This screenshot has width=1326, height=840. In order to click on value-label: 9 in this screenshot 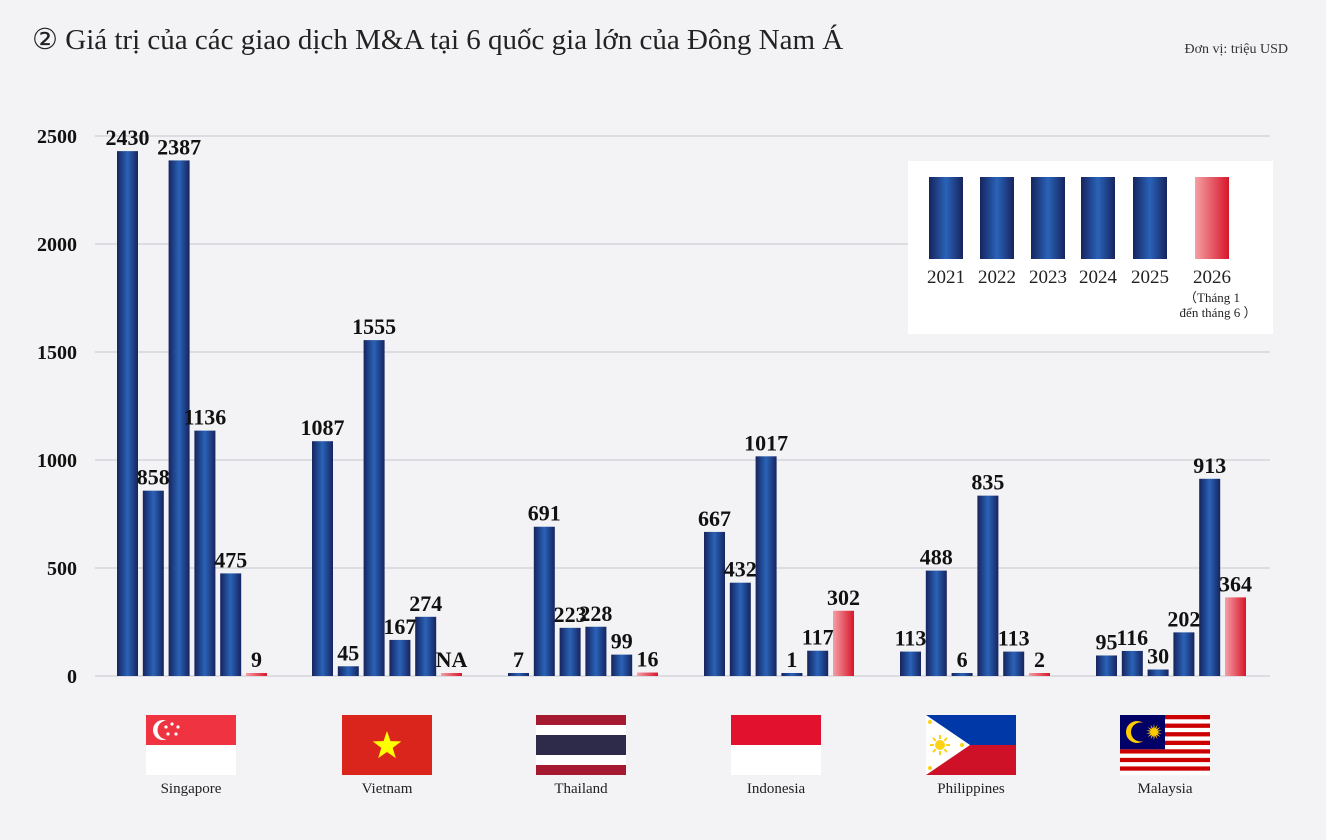, I will do `click(256, 659)`.